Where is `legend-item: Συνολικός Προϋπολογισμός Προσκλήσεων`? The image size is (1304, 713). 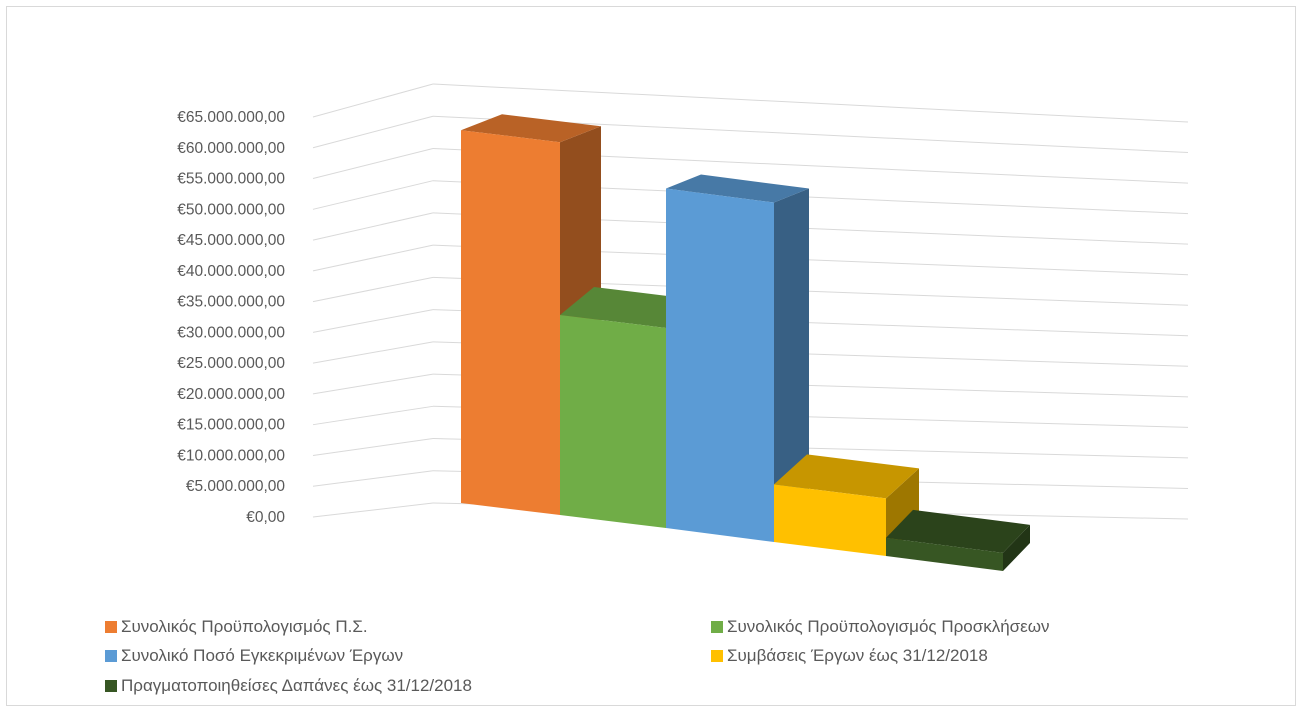
legend-item: Συνολικός Προϋπολογισμός Προσκλήσεων is located at coordinates (880, 626).